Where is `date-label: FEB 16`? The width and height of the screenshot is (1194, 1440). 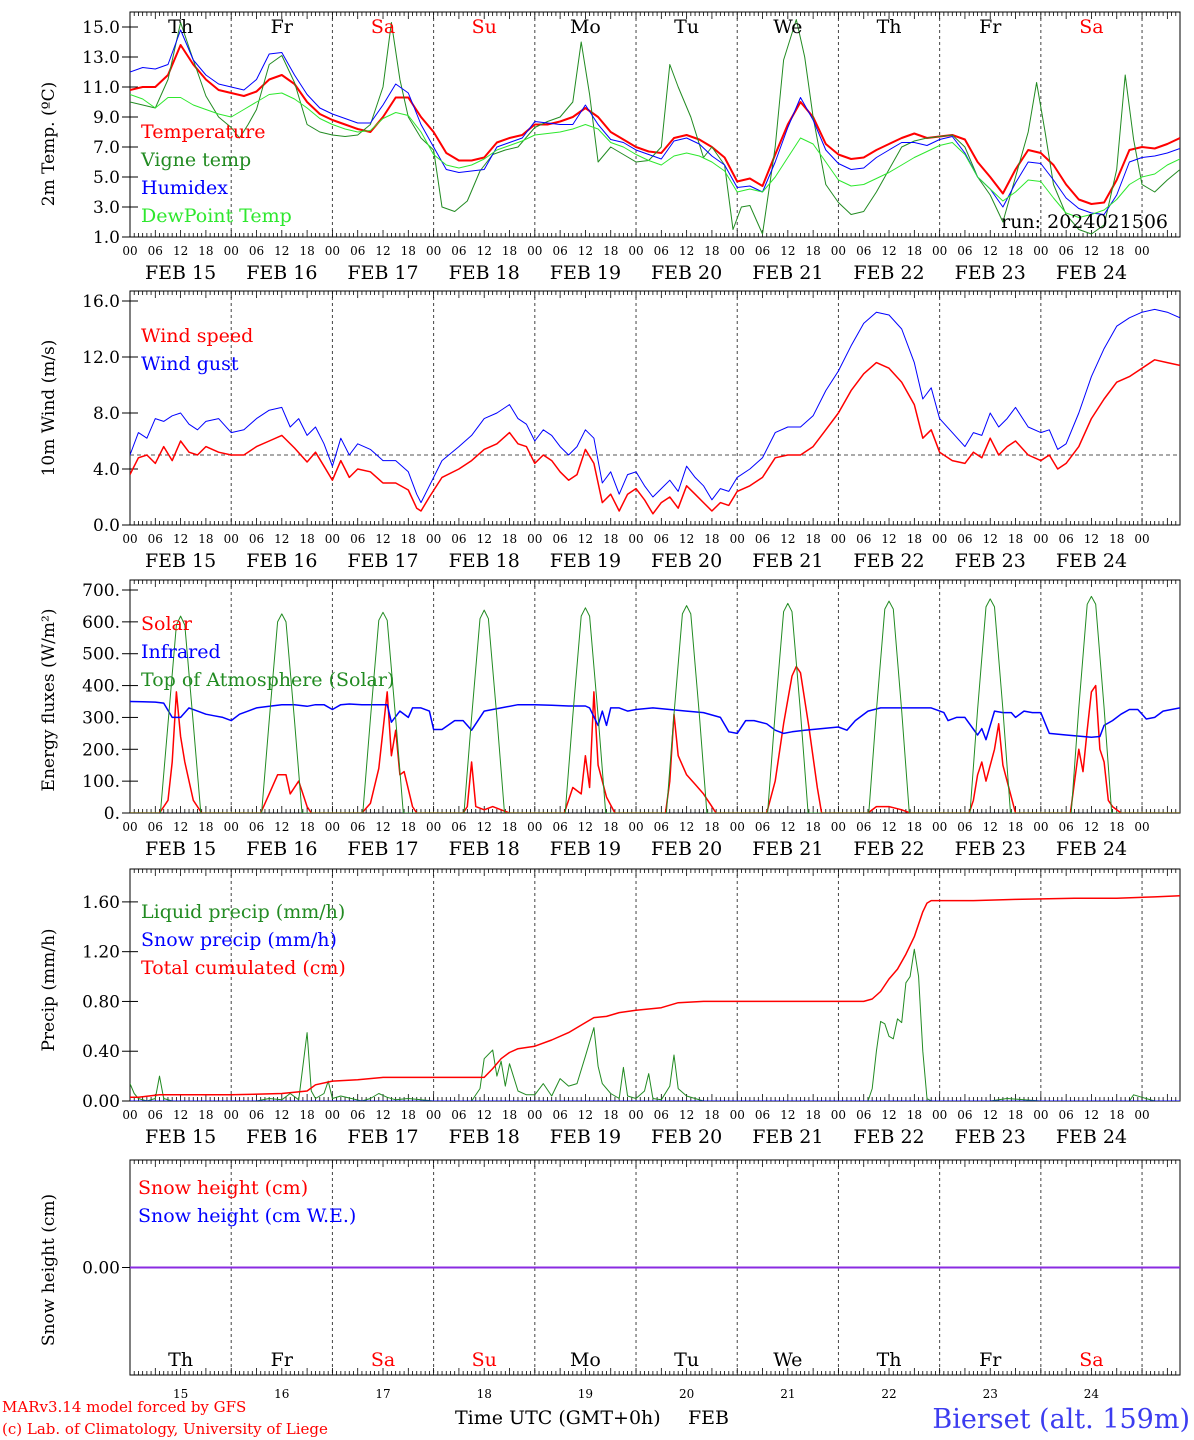 date-label: FEB 16 is located at coordinates (281, 273).